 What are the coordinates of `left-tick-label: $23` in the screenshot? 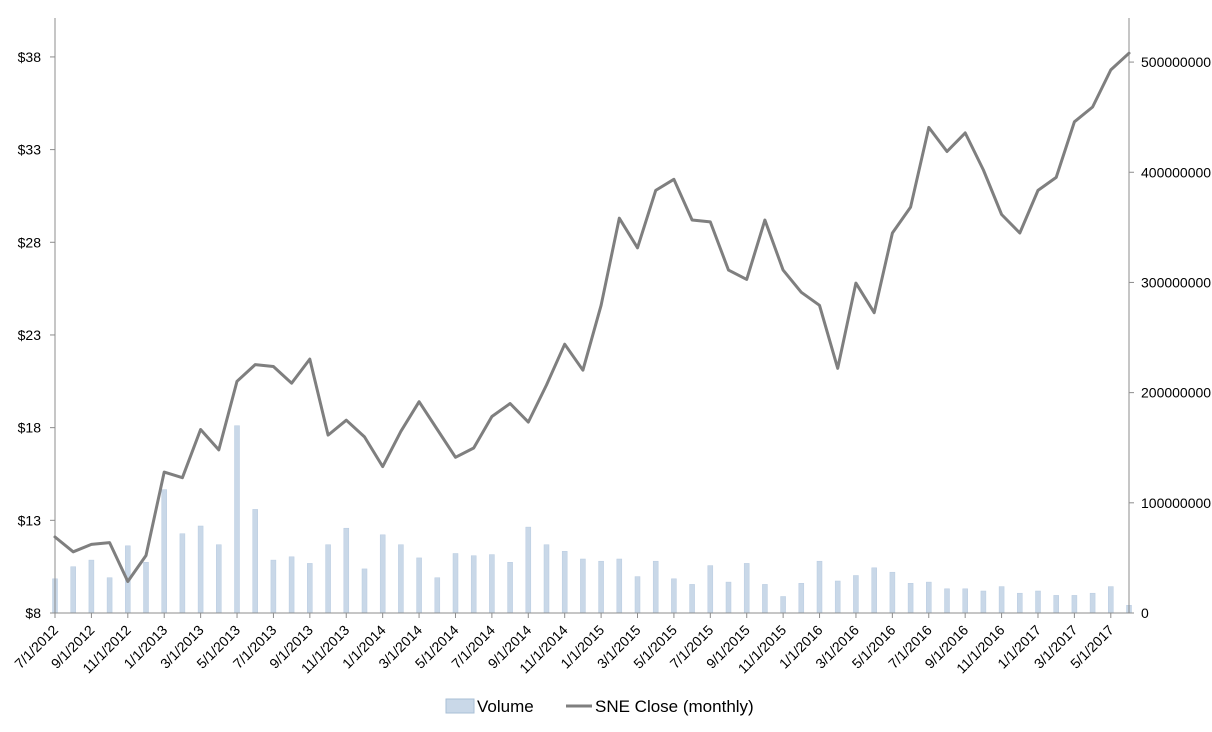 It's located at (30, 335).